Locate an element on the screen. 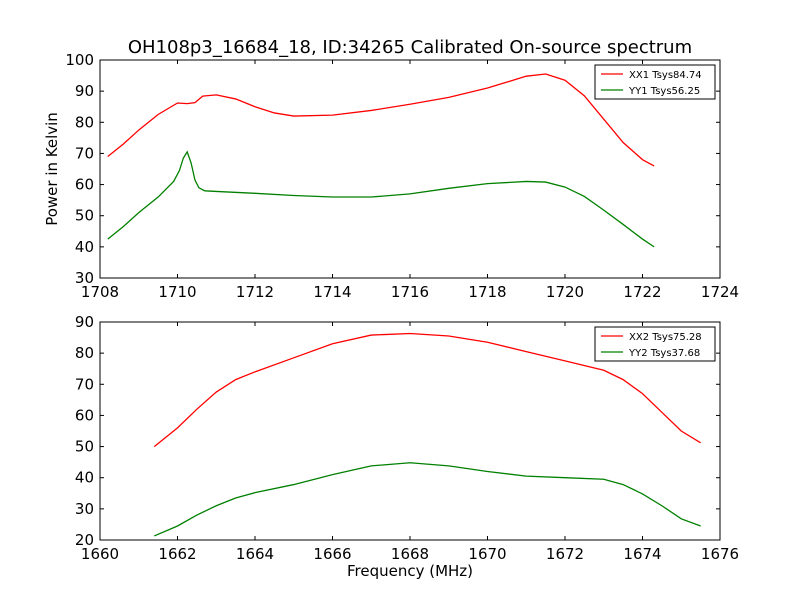 The height and width of the screenshot is (604, 800). x-tick-label: 1668 is located at coordinates (410, 554).